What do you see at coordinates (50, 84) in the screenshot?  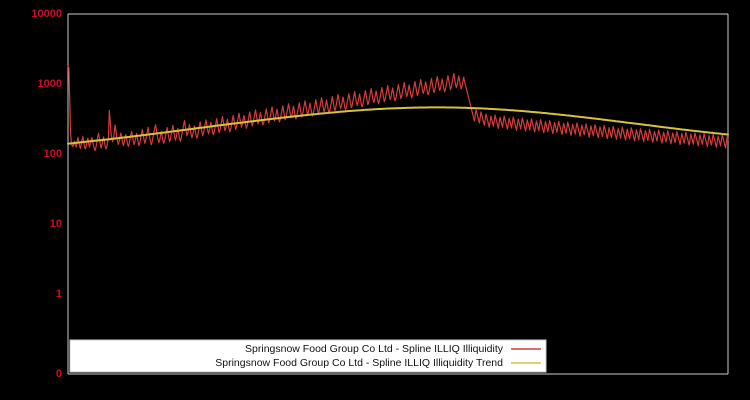 I see `y-axis-tick-1000: 1000` at bounding box center [50, 84].